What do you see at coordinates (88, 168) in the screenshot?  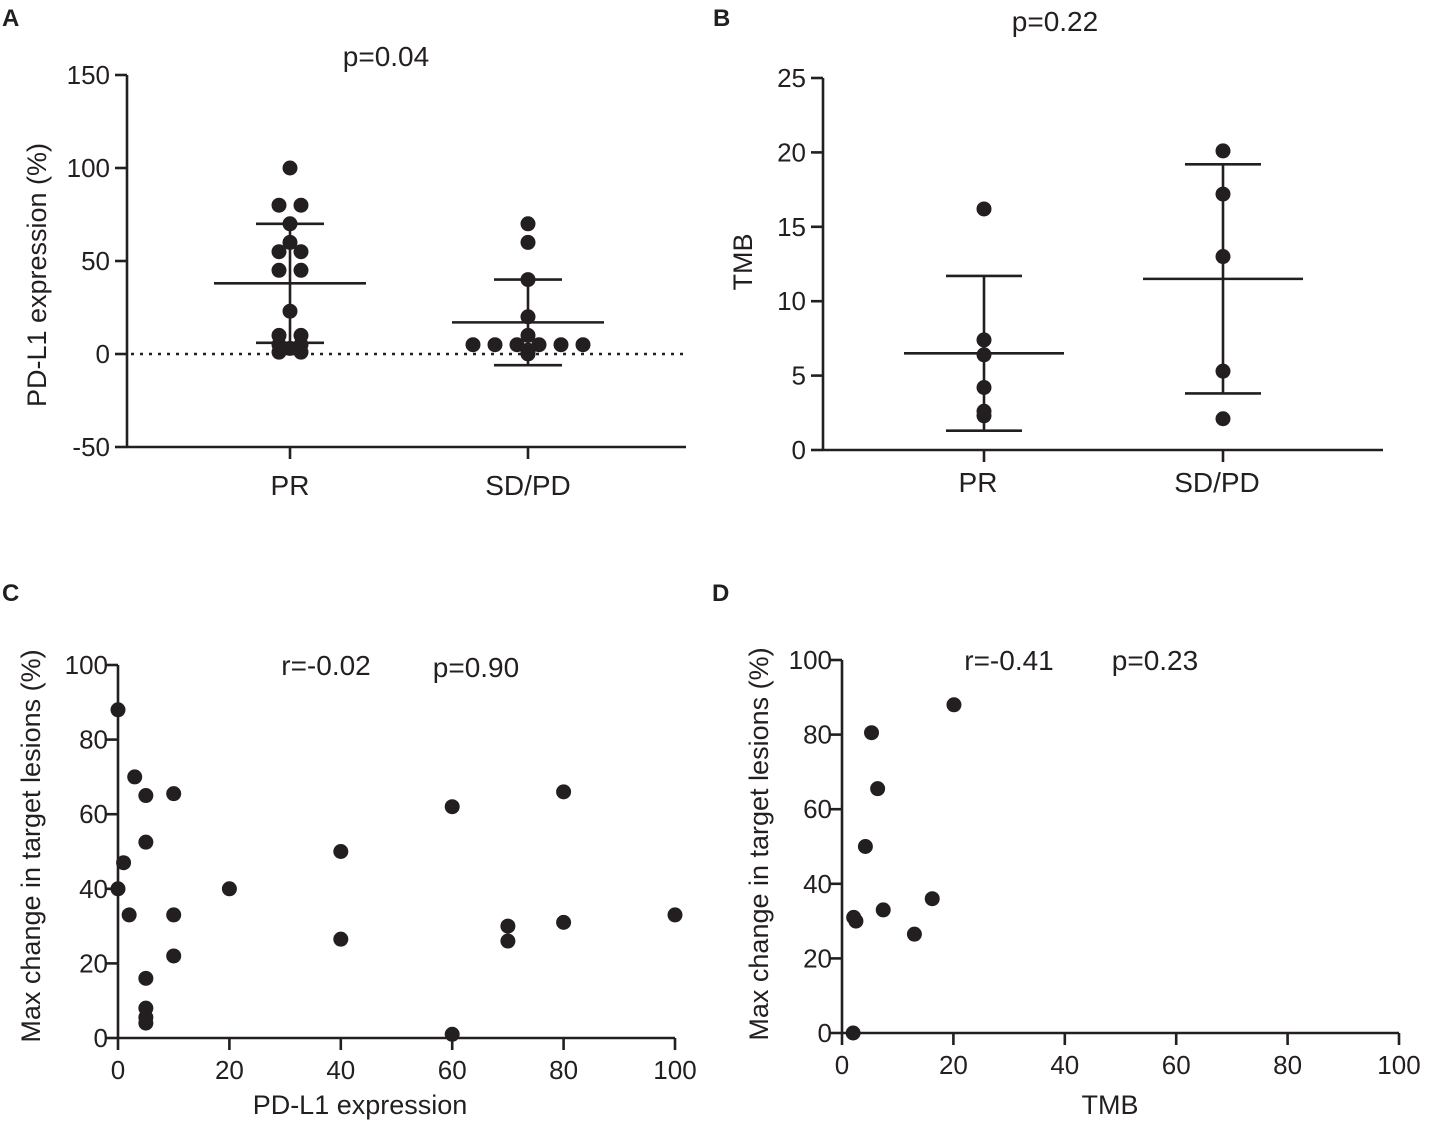 I see `panel-a-y-tick-label: 100` at bounding box center [88, 168].